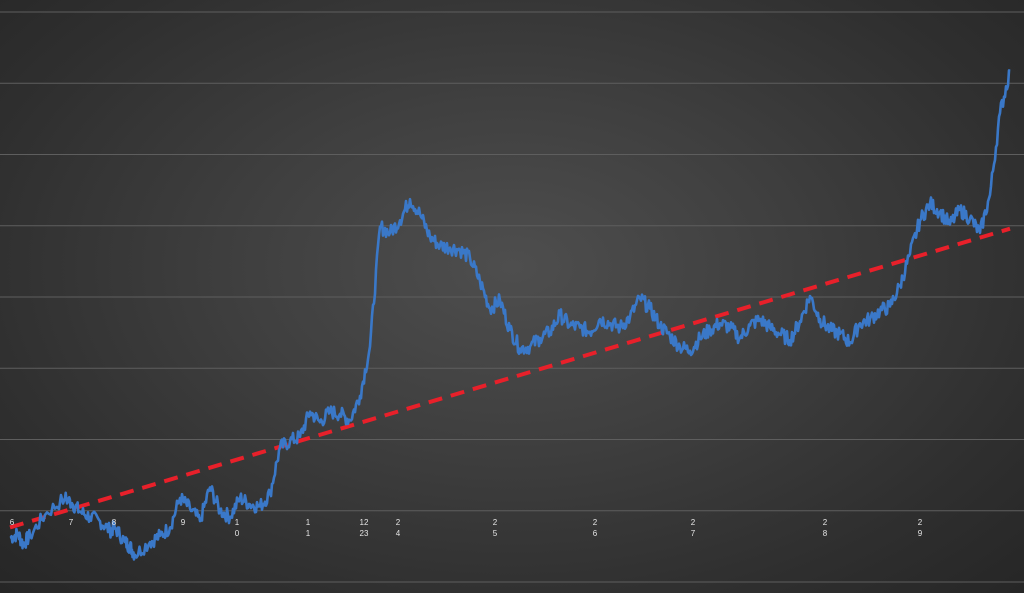 The image size is (1024, 593). Describe the element at coordinates (495, 533) in the screenshot. I see `x-tick-label: 5` at that location.